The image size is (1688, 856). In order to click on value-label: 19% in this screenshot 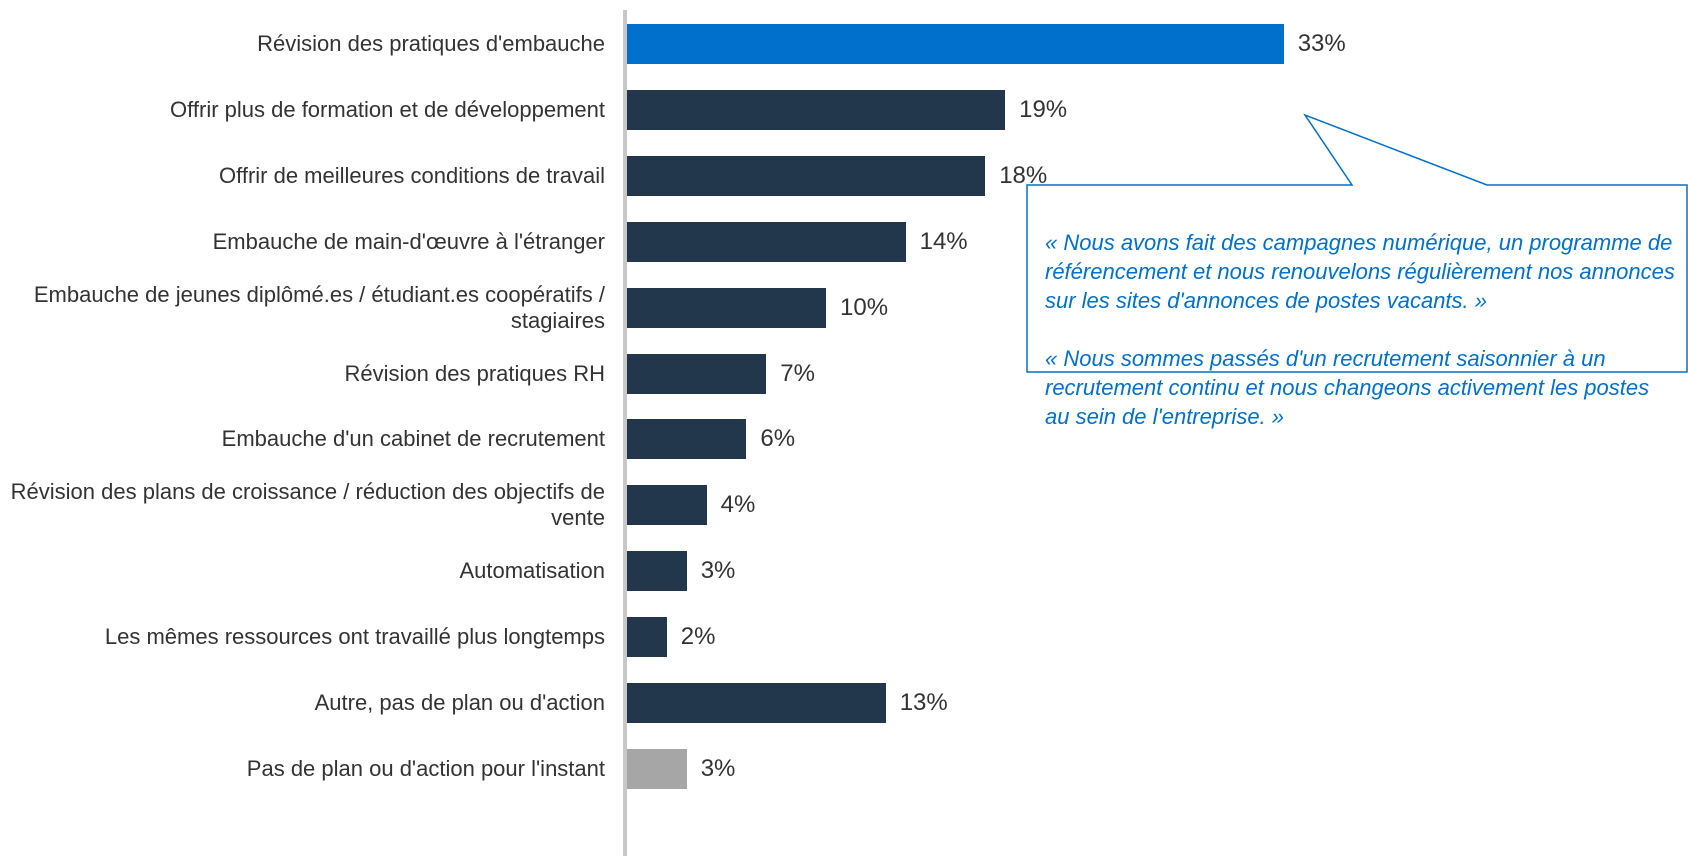, I will do `click(1043, 109)`.